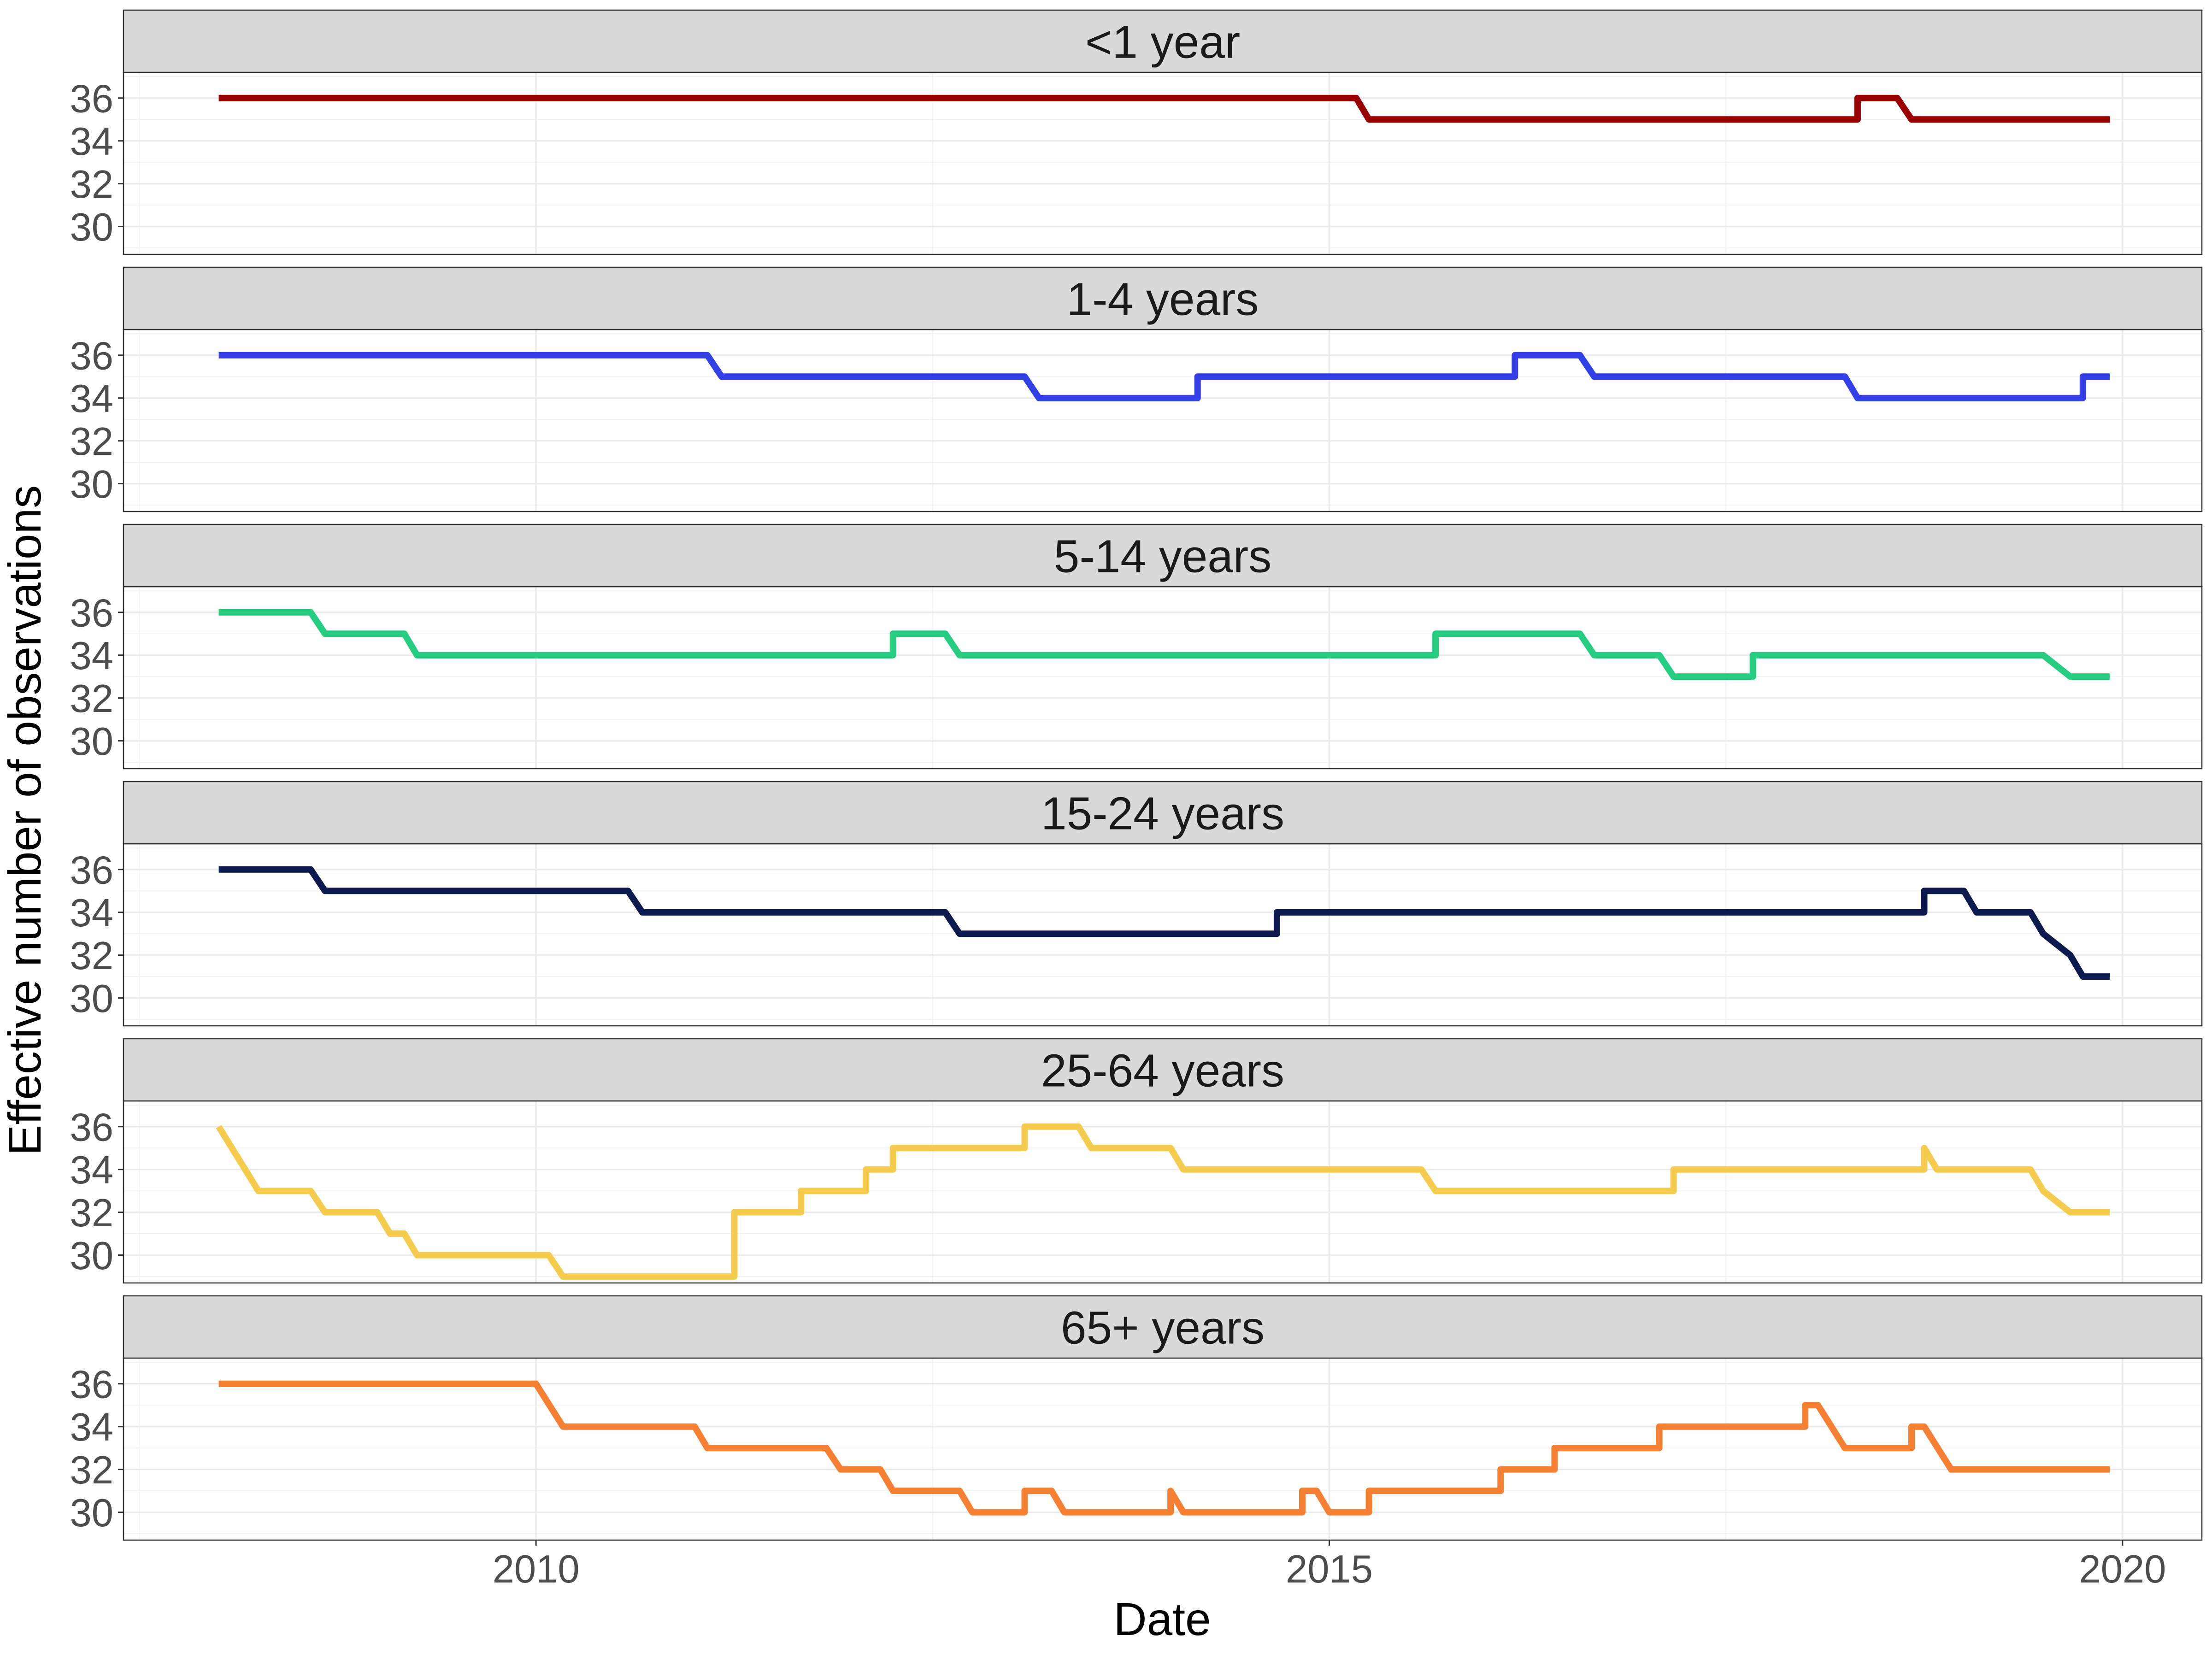  I want to click on x-tick-label: 2015, so click(1329, 1569).